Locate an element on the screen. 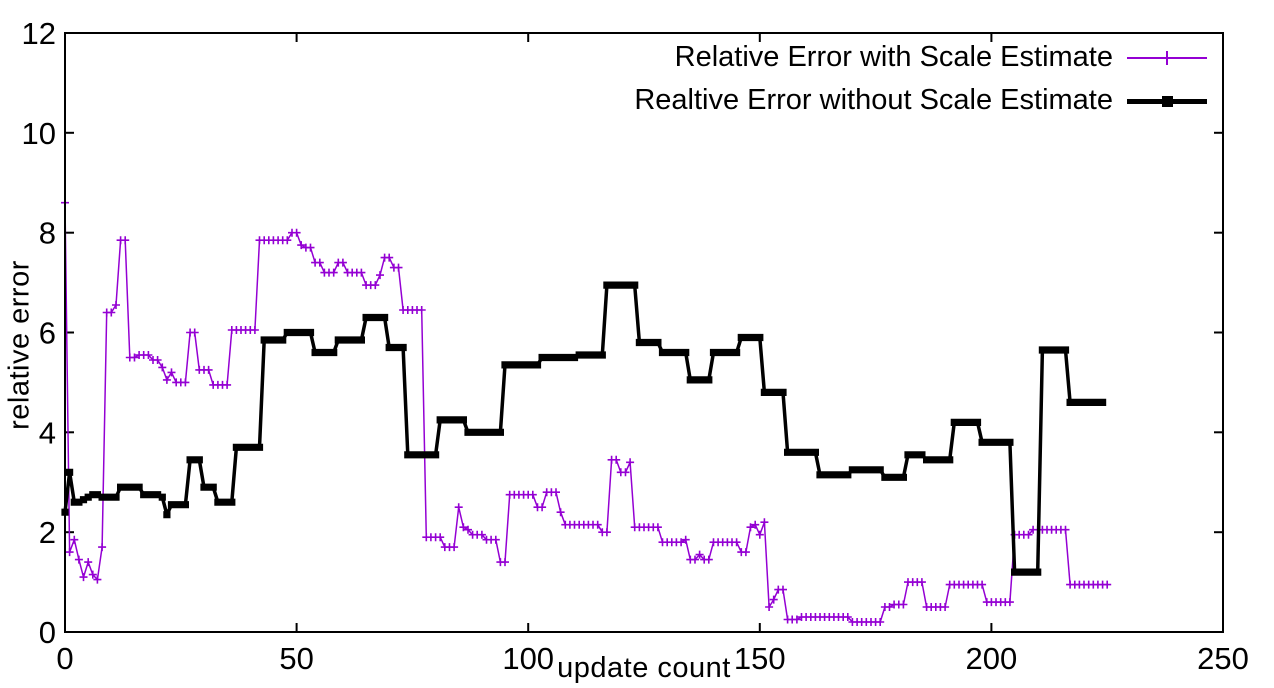 This screenshot has width=1274, height=688. y-tick-label: 4 is located at coordinates (47, 432).